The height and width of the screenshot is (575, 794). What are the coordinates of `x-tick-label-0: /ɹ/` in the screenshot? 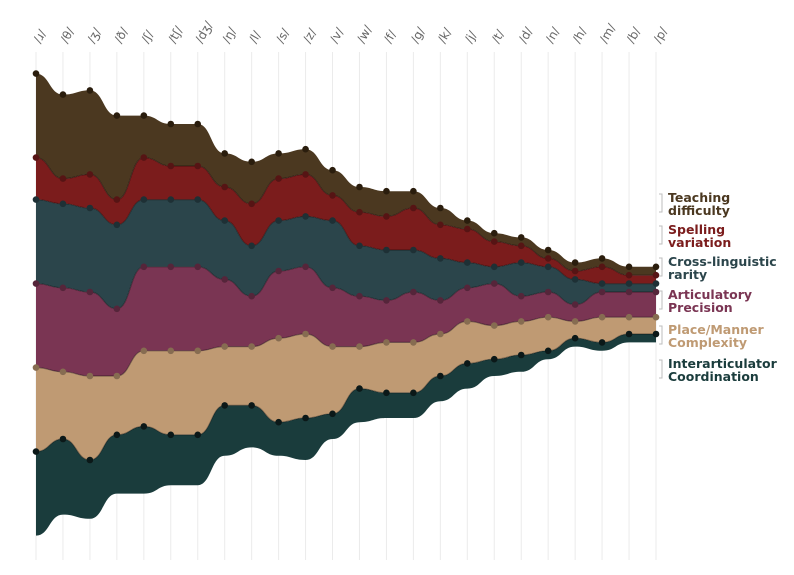 It's located at (39, 35).